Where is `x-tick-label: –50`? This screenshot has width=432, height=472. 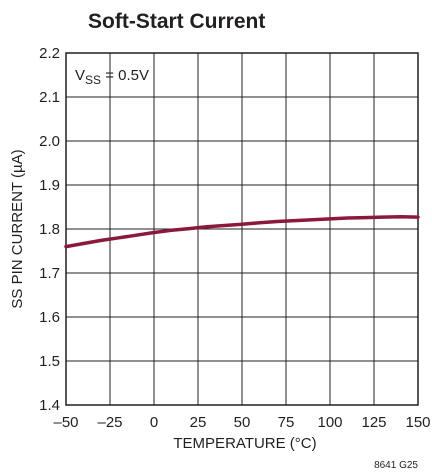
x-tick-label: –50 is located at coordinates (65, 422).